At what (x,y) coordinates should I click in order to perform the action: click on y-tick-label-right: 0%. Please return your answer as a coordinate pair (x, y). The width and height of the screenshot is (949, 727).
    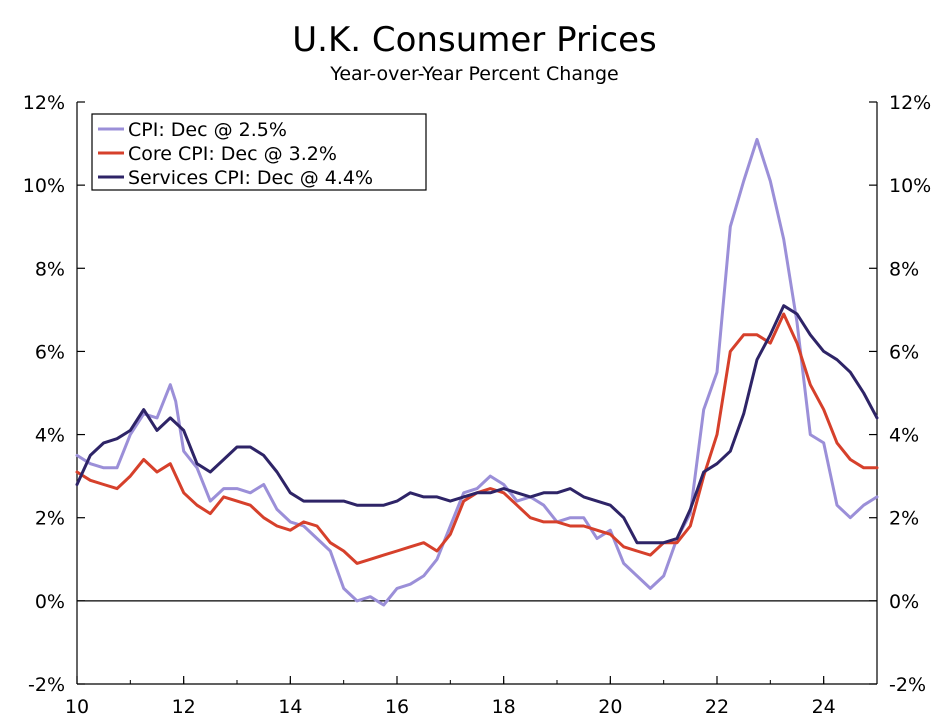
    Looking at the image, I should click on (904, 602).